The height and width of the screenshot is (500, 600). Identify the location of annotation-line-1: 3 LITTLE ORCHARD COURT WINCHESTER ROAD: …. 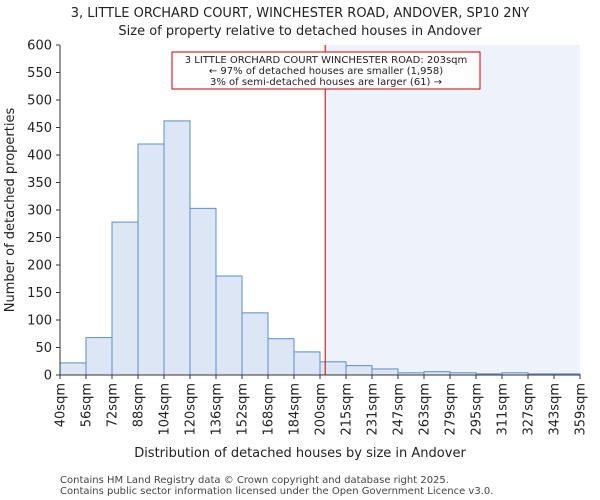
(326, 60).